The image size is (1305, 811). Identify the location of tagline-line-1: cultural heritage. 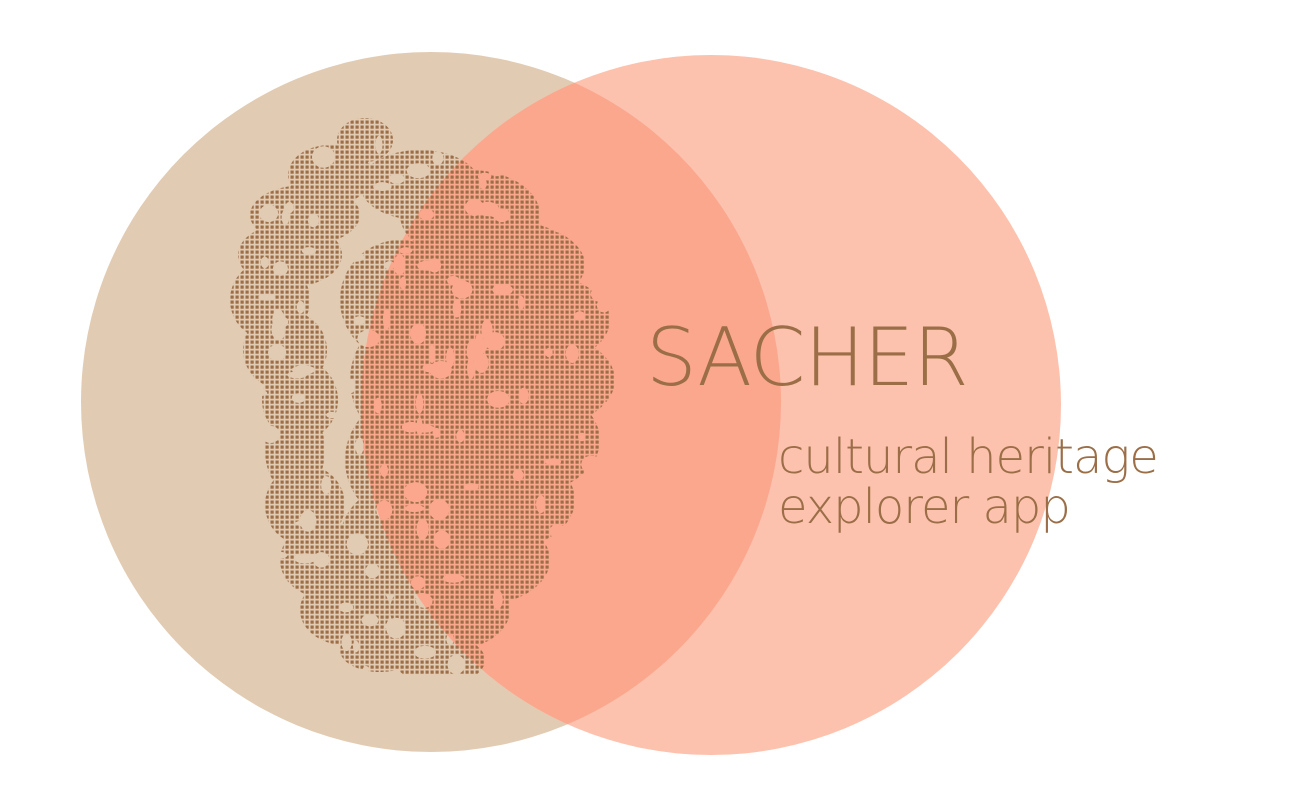
(968, 457).